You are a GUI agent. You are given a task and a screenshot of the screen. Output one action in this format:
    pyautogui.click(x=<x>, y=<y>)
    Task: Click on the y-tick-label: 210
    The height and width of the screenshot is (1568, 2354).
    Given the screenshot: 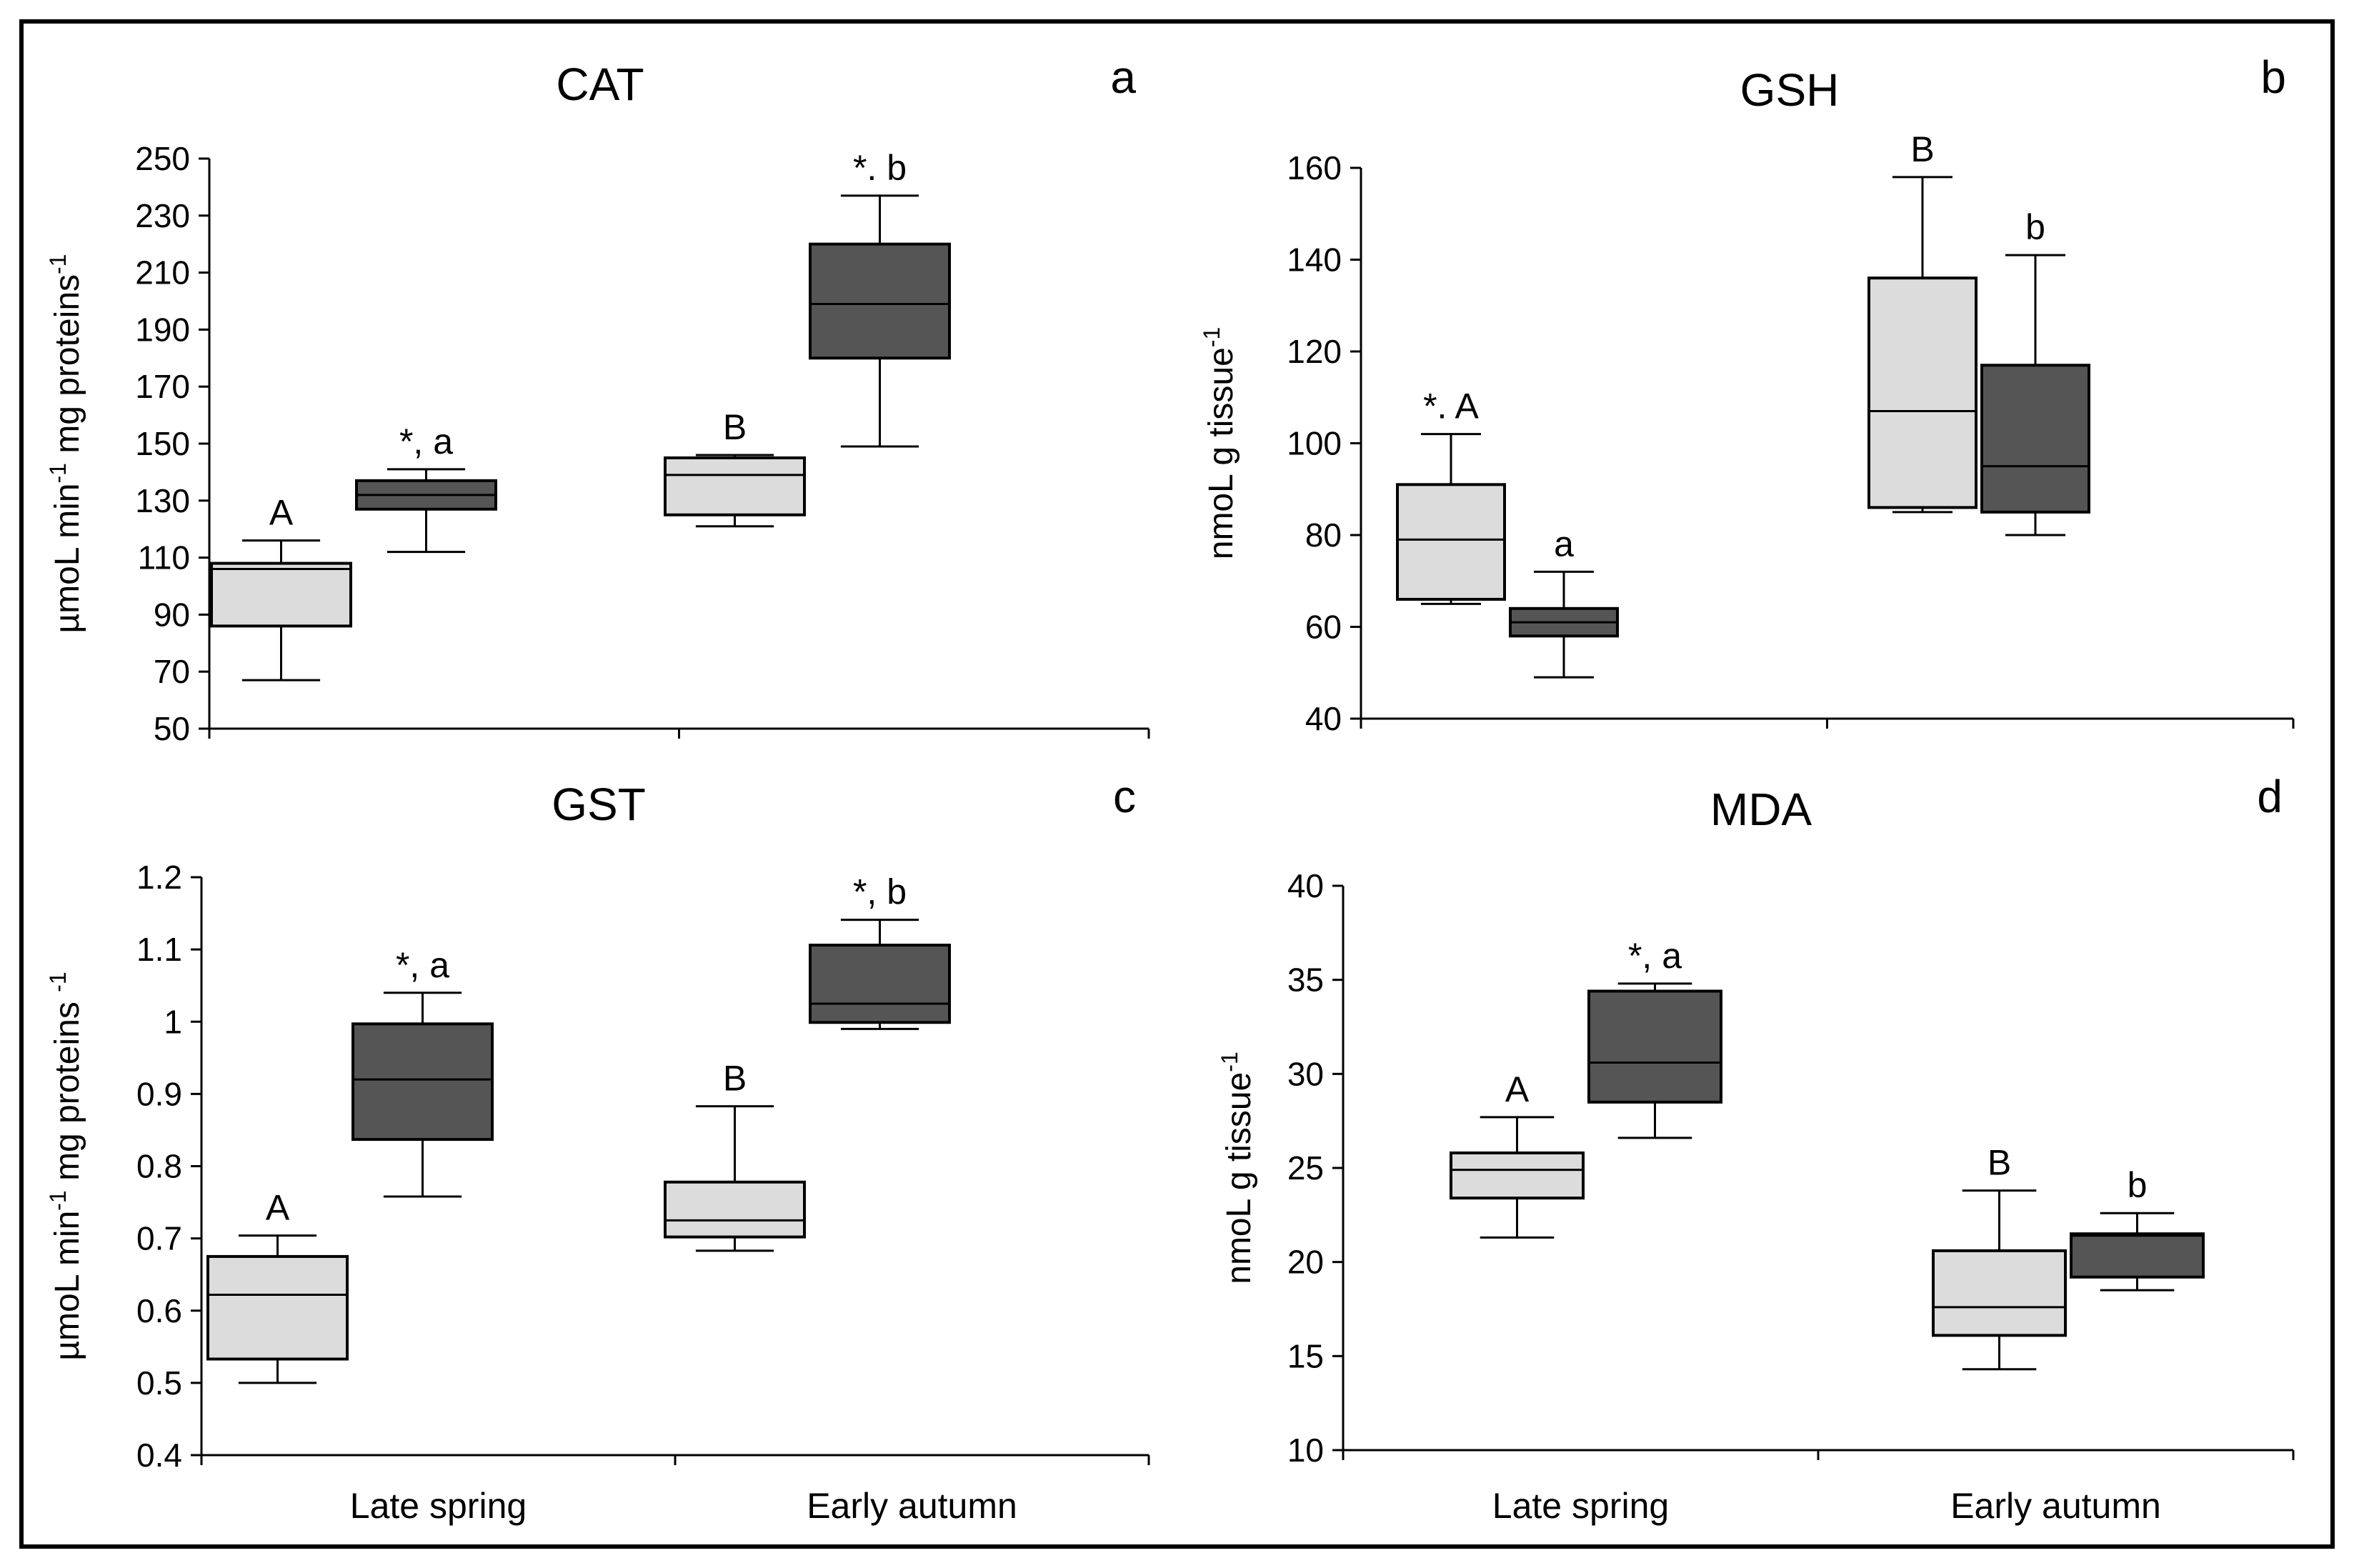 What is the action you would take?
    pyautogui.click(x=163, y=272)
    